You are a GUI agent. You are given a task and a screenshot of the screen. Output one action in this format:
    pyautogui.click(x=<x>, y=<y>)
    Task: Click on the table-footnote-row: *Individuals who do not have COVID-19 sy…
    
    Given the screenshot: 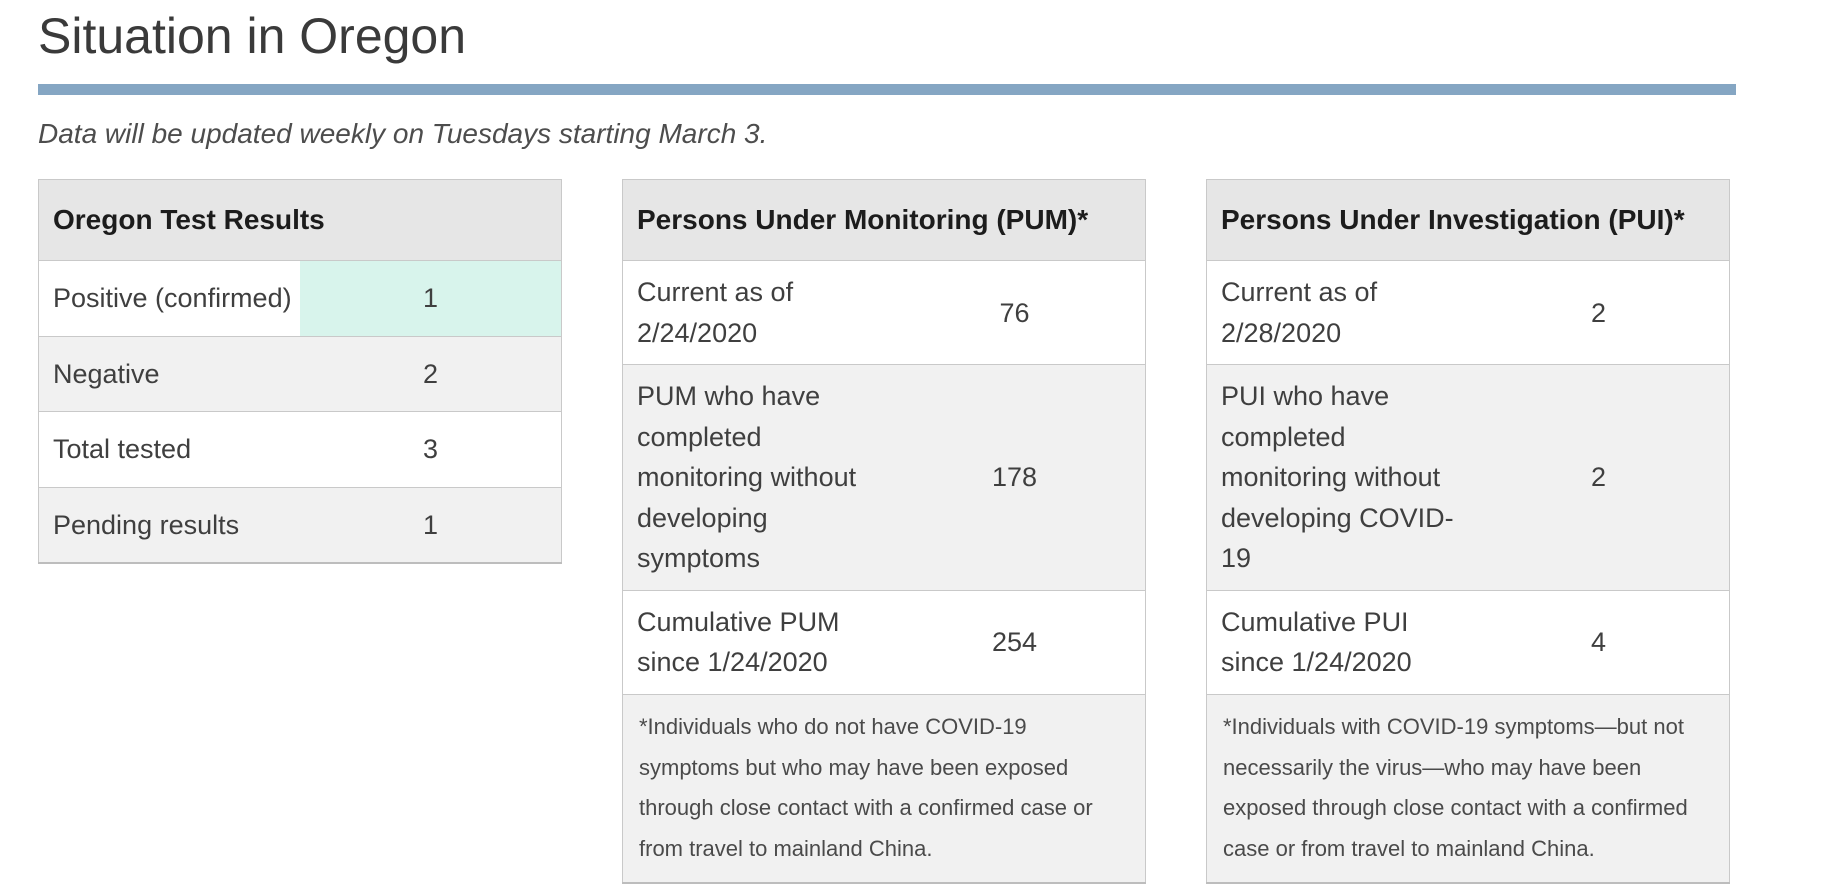 What is the action you would take?
    pyautogui.click(x=884, y=788)
    